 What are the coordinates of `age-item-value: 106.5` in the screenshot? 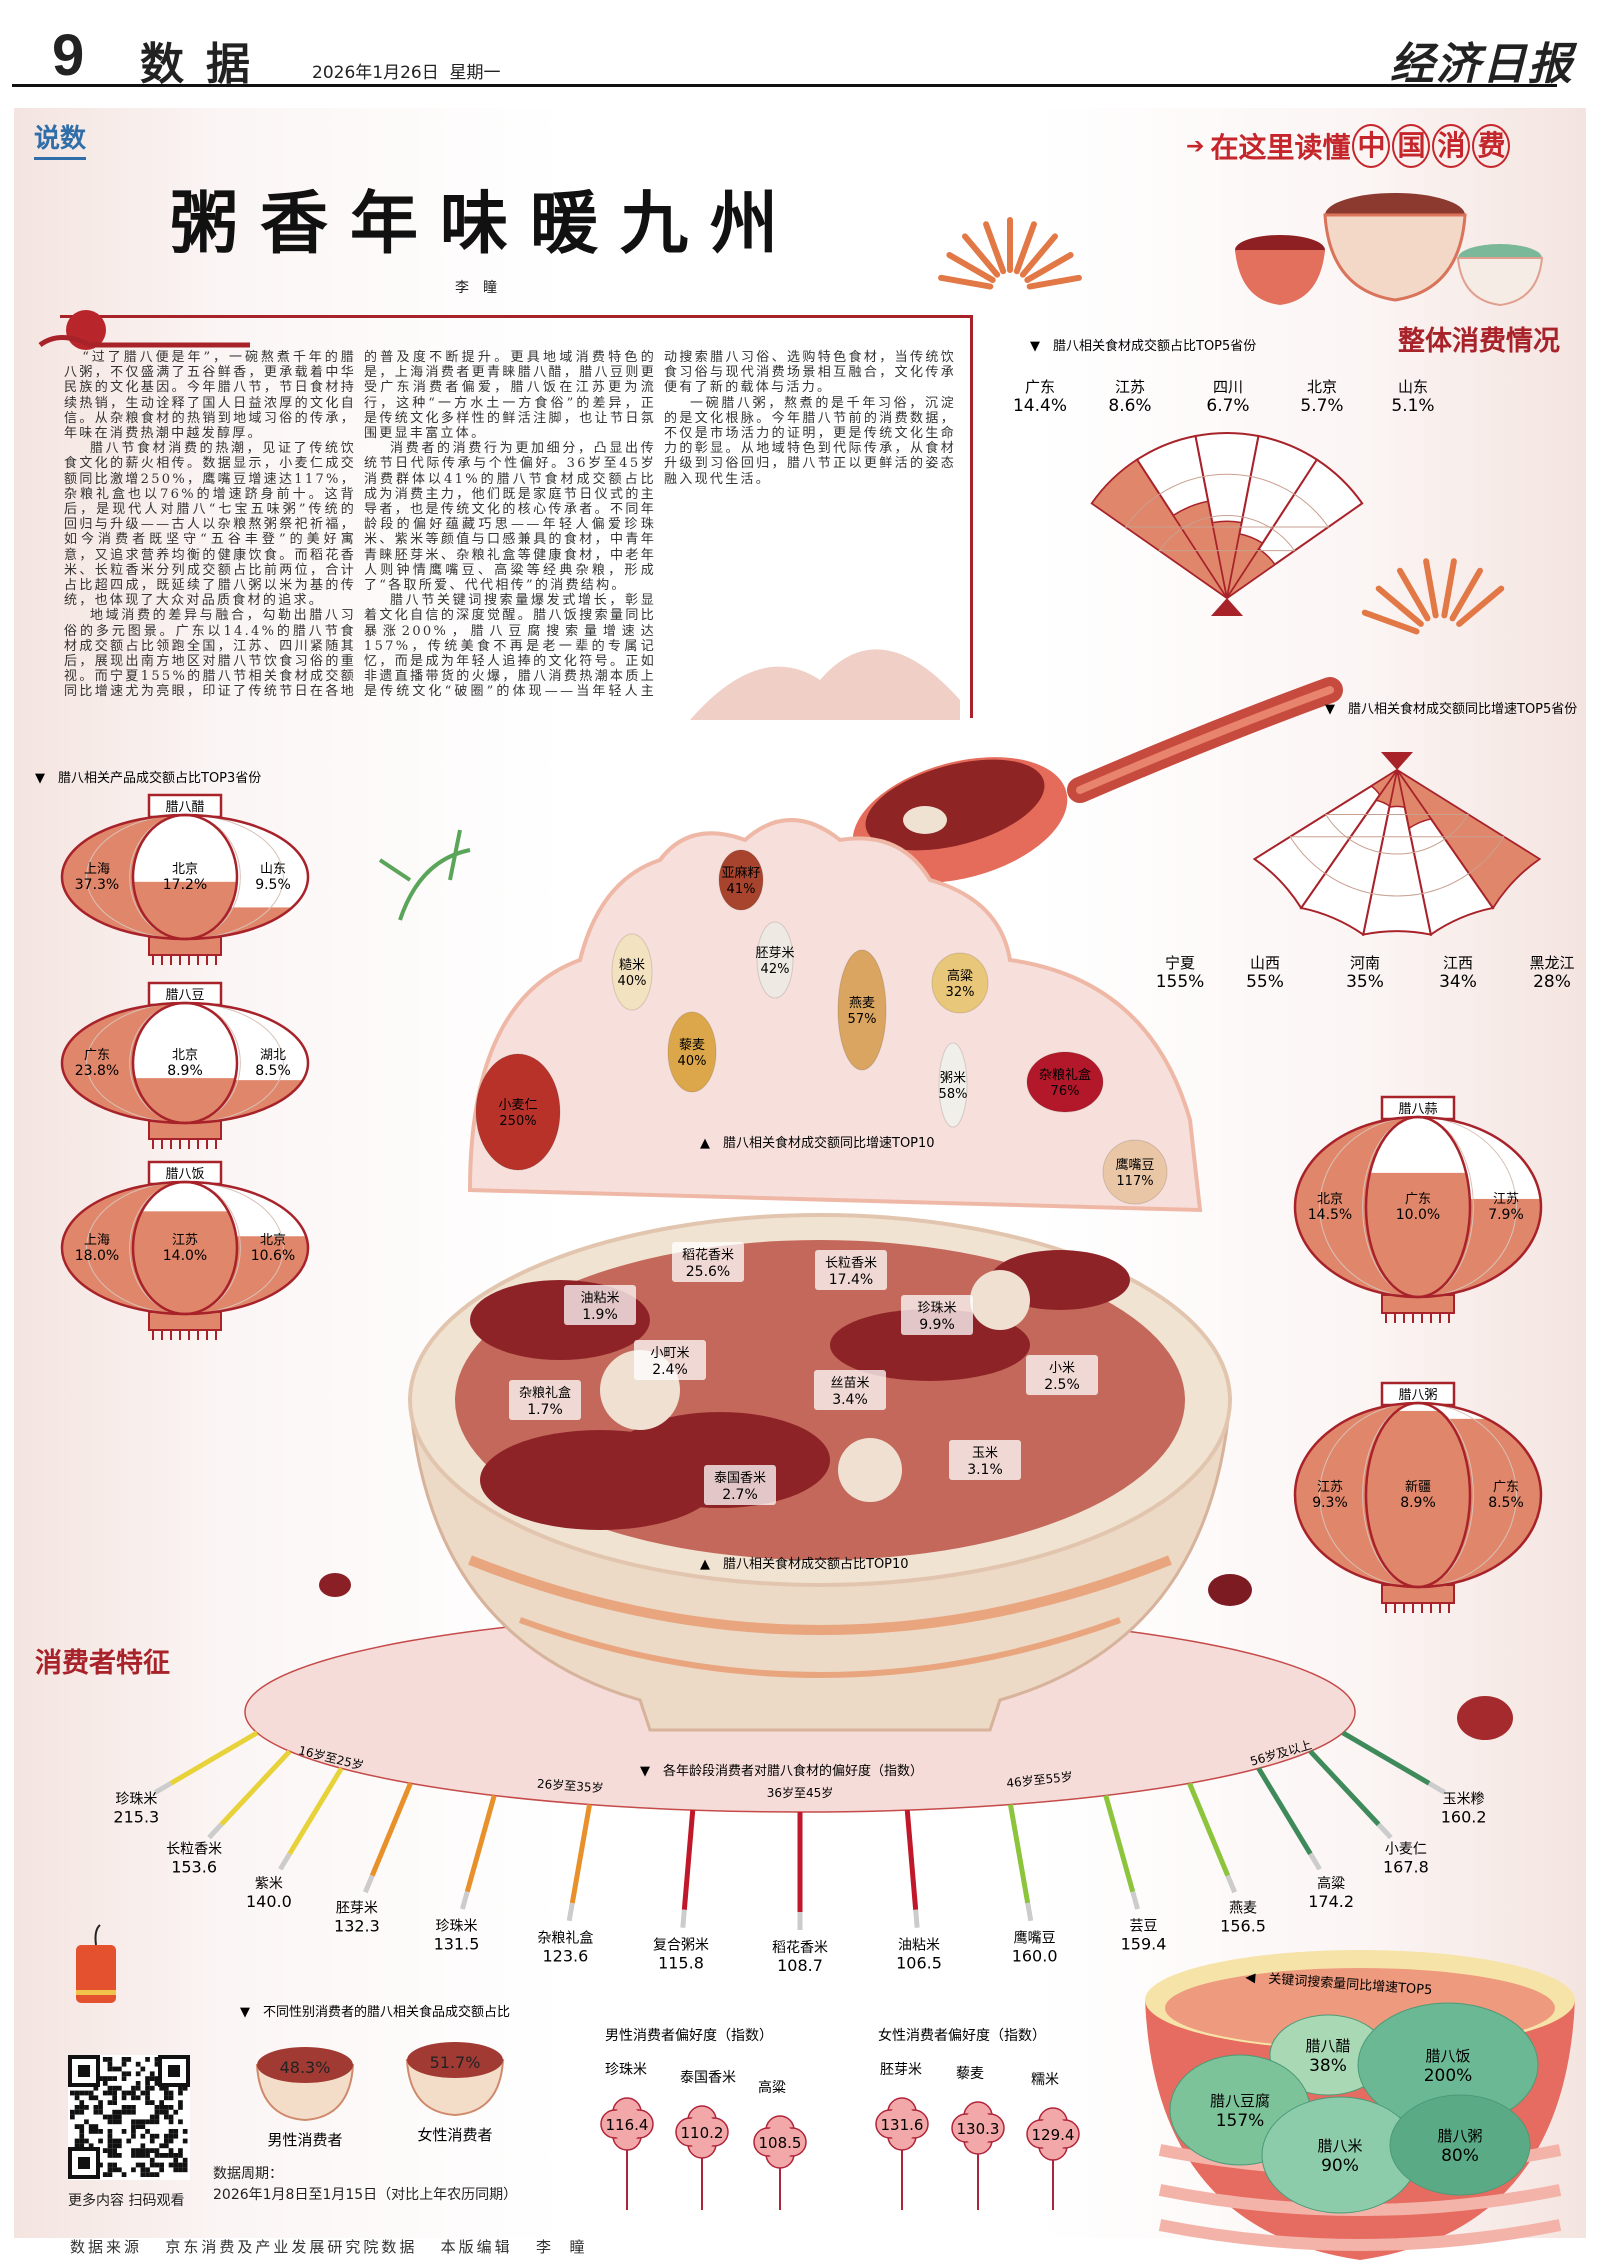 It's located at (919, 1963).